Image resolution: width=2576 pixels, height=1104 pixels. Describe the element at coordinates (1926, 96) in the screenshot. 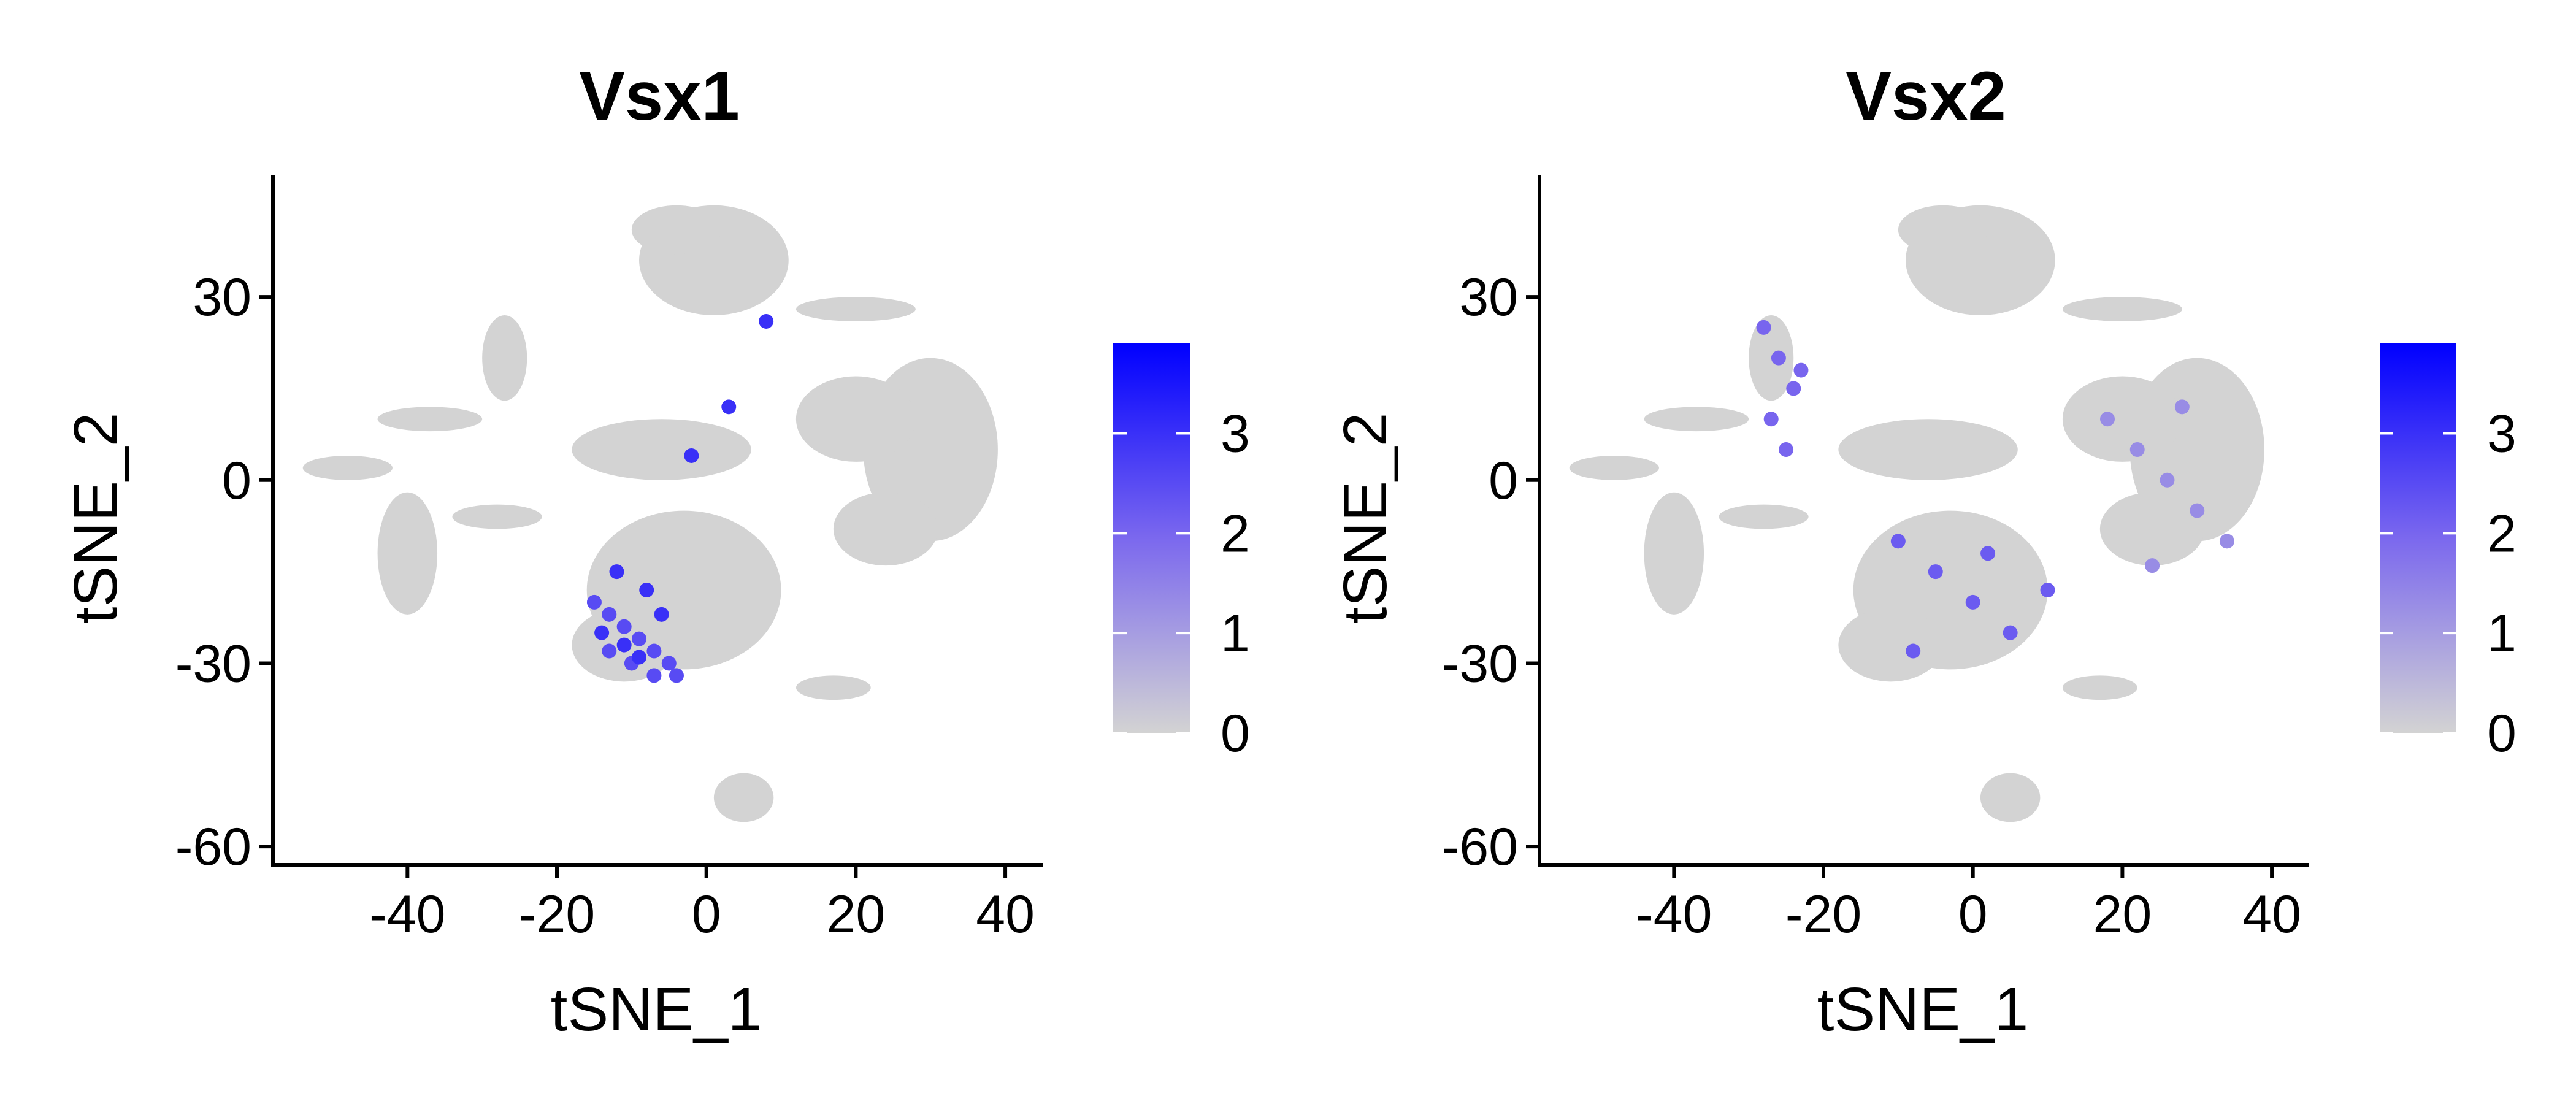

I see `chart-title: Vsx2` at that location.